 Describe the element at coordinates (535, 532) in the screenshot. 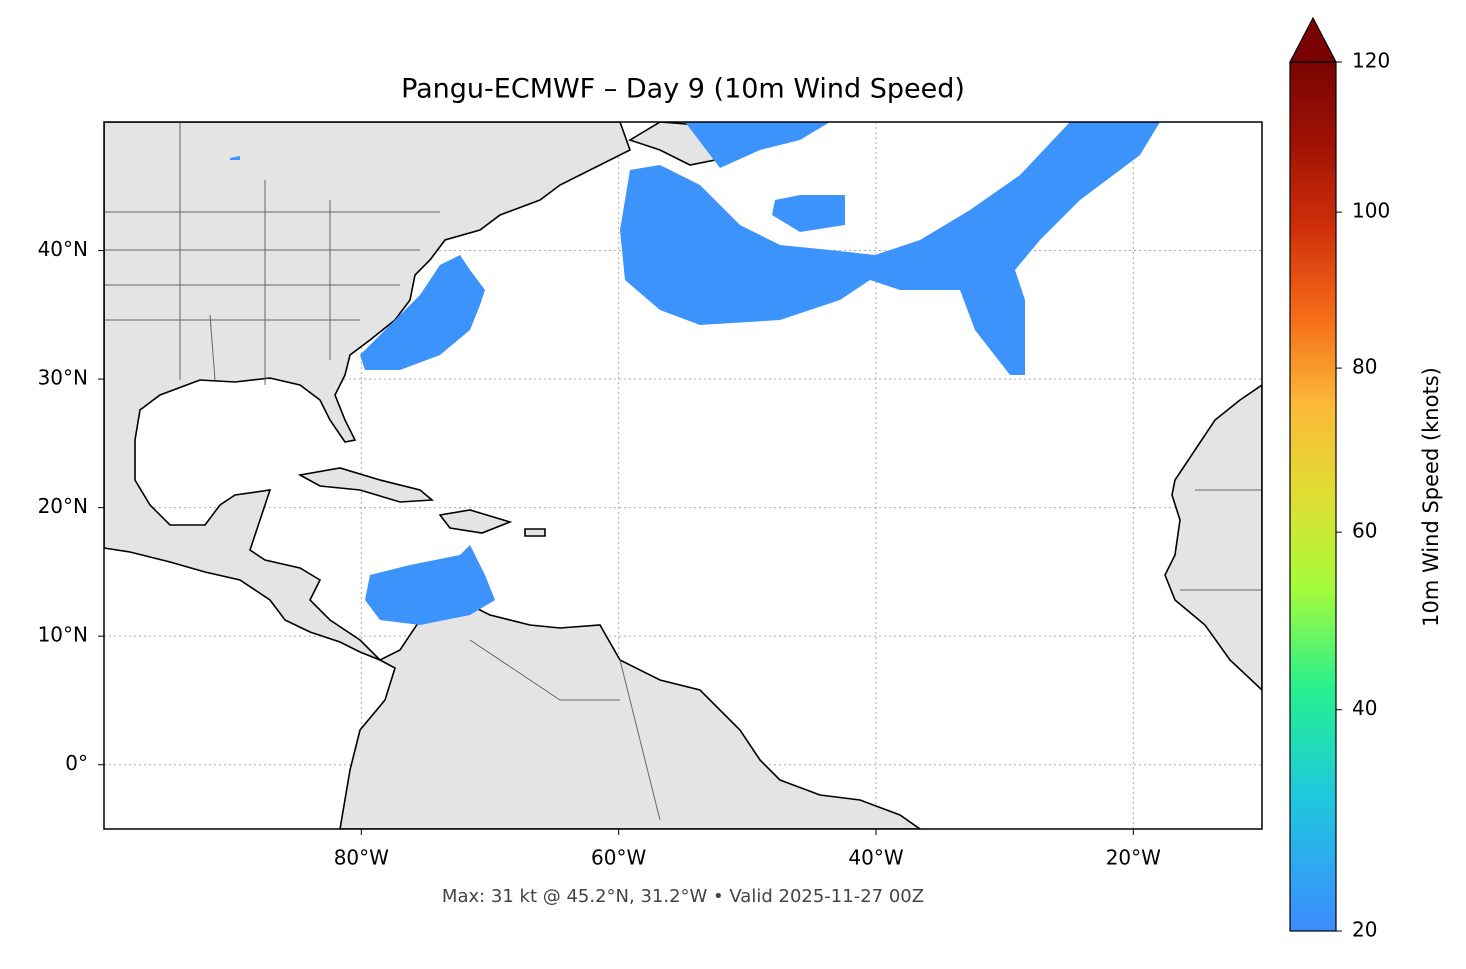

I see `puerto-rico` at that location.